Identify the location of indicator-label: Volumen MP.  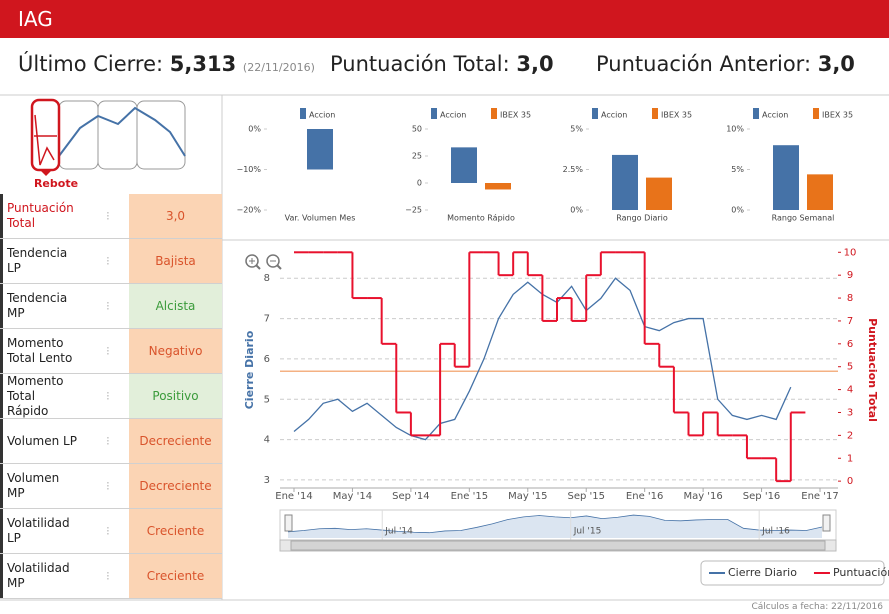
(39, 486).